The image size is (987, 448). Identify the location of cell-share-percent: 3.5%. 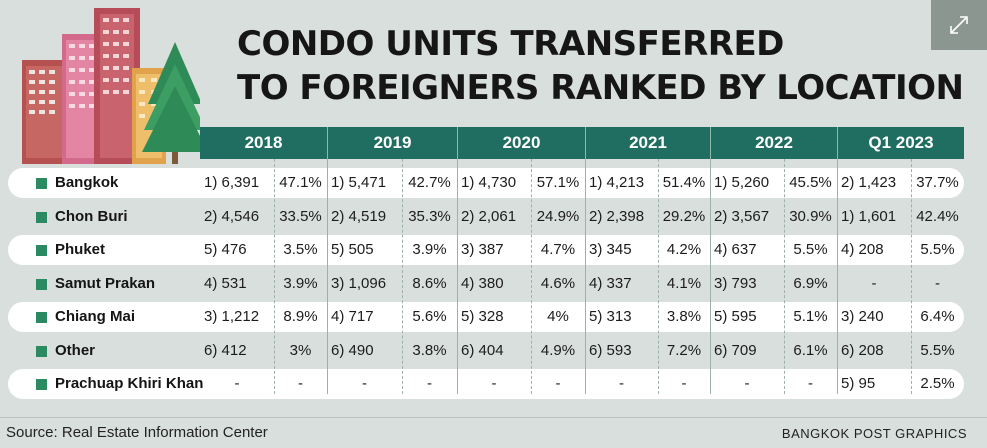
(300, 249).